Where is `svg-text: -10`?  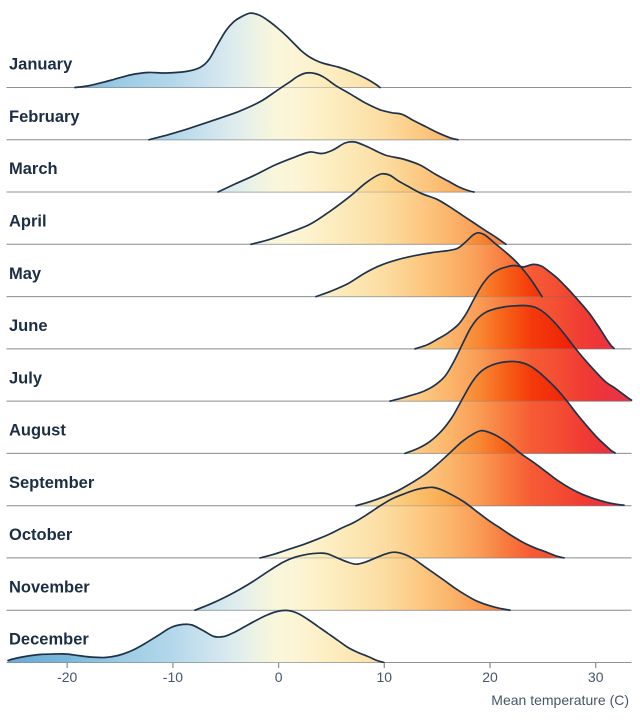
svg-text: -10 is located at coordinates (173, 677).